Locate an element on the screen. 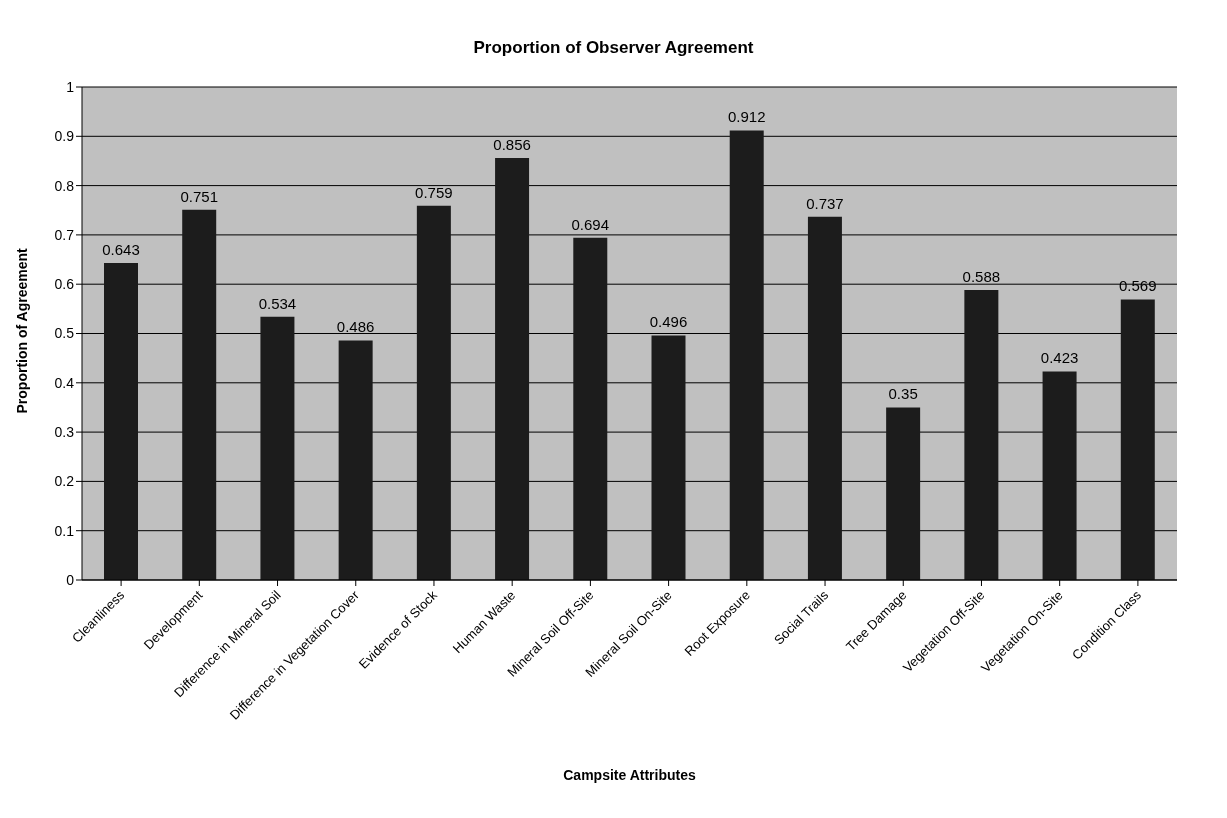 This screenshot has width=1227, height=818. y-tick-label: 1 is located at coordinates (70, 86).